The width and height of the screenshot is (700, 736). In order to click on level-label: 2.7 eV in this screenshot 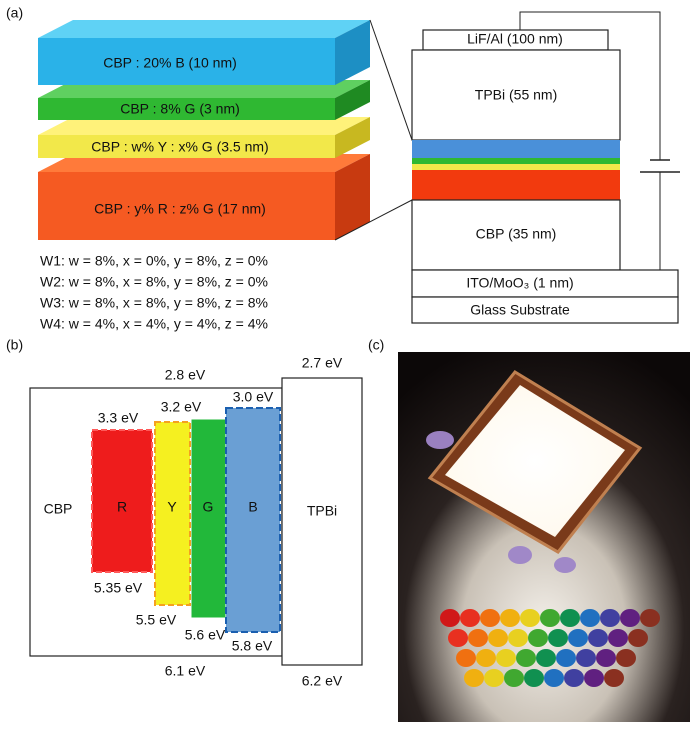, I will do `click(322, 363)`.